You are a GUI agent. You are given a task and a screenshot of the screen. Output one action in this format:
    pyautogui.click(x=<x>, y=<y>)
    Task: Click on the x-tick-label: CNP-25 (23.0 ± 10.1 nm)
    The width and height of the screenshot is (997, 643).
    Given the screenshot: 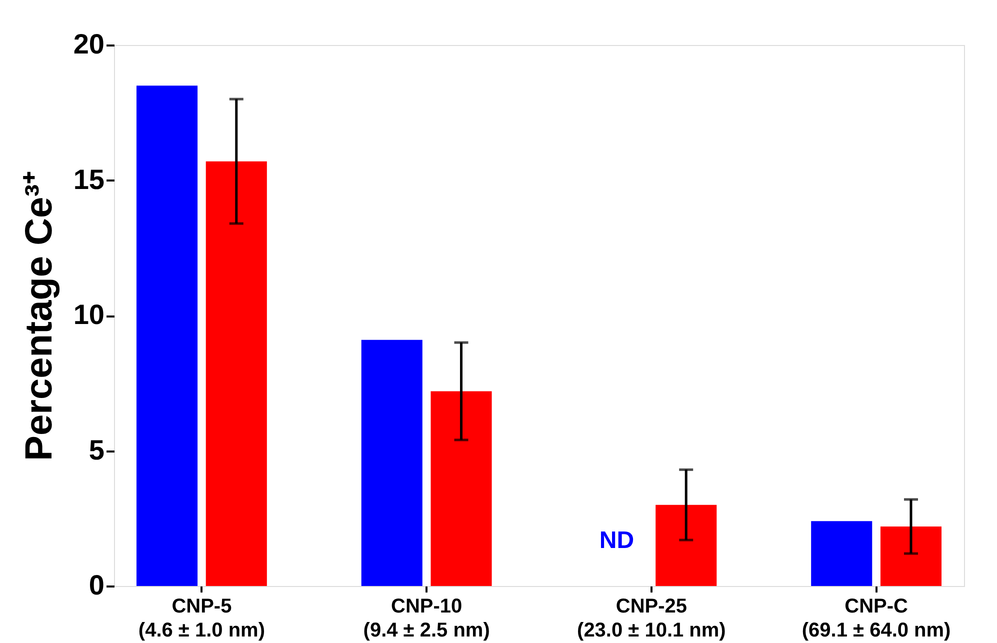 What is the action you would take?
    pyautogui.click(x=651, y=619)
    